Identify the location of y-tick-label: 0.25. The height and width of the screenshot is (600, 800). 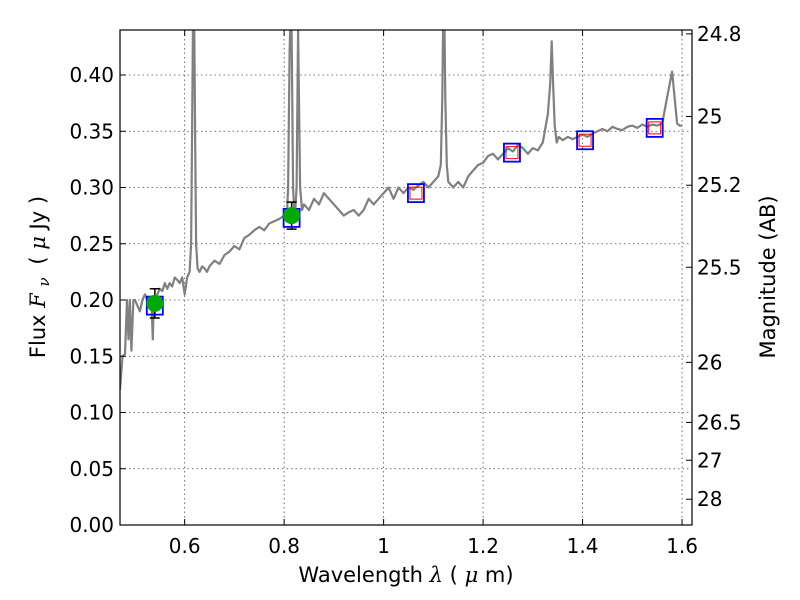
(91, 244).